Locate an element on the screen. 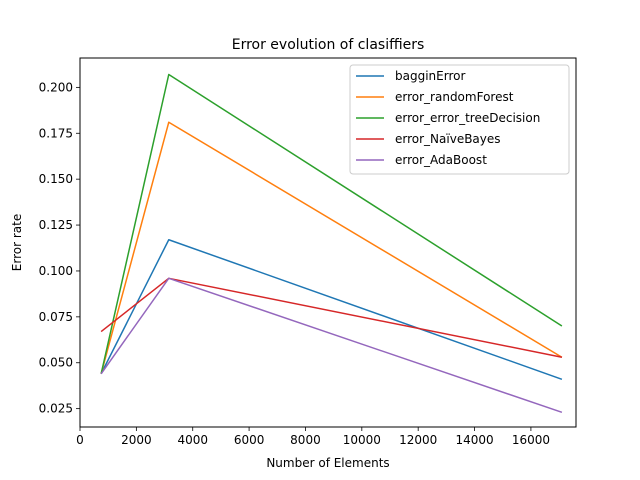  legend-box is located at coordinates (459, 119).